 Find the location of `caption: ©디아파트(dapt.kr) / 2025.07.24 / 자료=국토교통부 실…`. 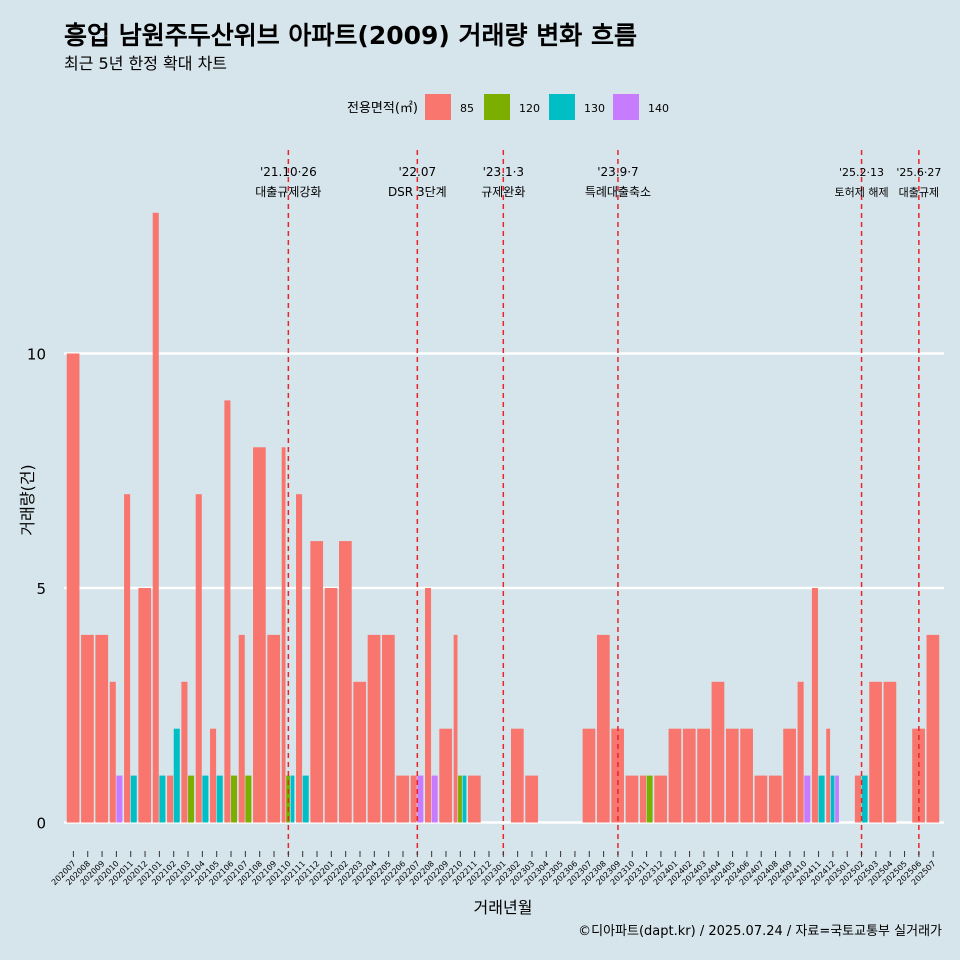

caption: ©디아파트(dapt.kr) / 2025.07.24 / 자료=국토교통부 실… is located at coordinates (760, 931).